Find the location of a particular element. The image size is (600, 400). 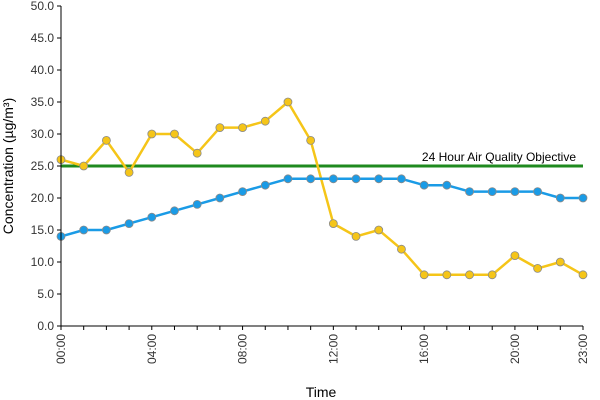

y-tick-label: 10.0 is located at coordinates (43, 262).